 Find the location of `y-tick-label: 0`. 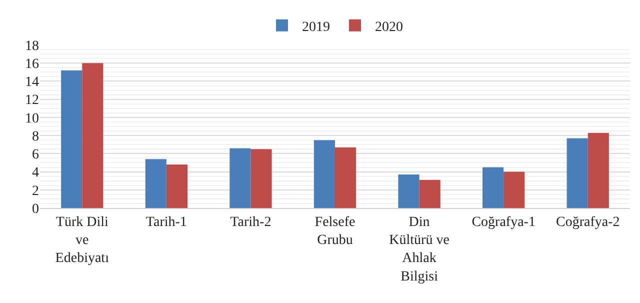

y-tick-label: 0 is located at coordinates (35, 209).